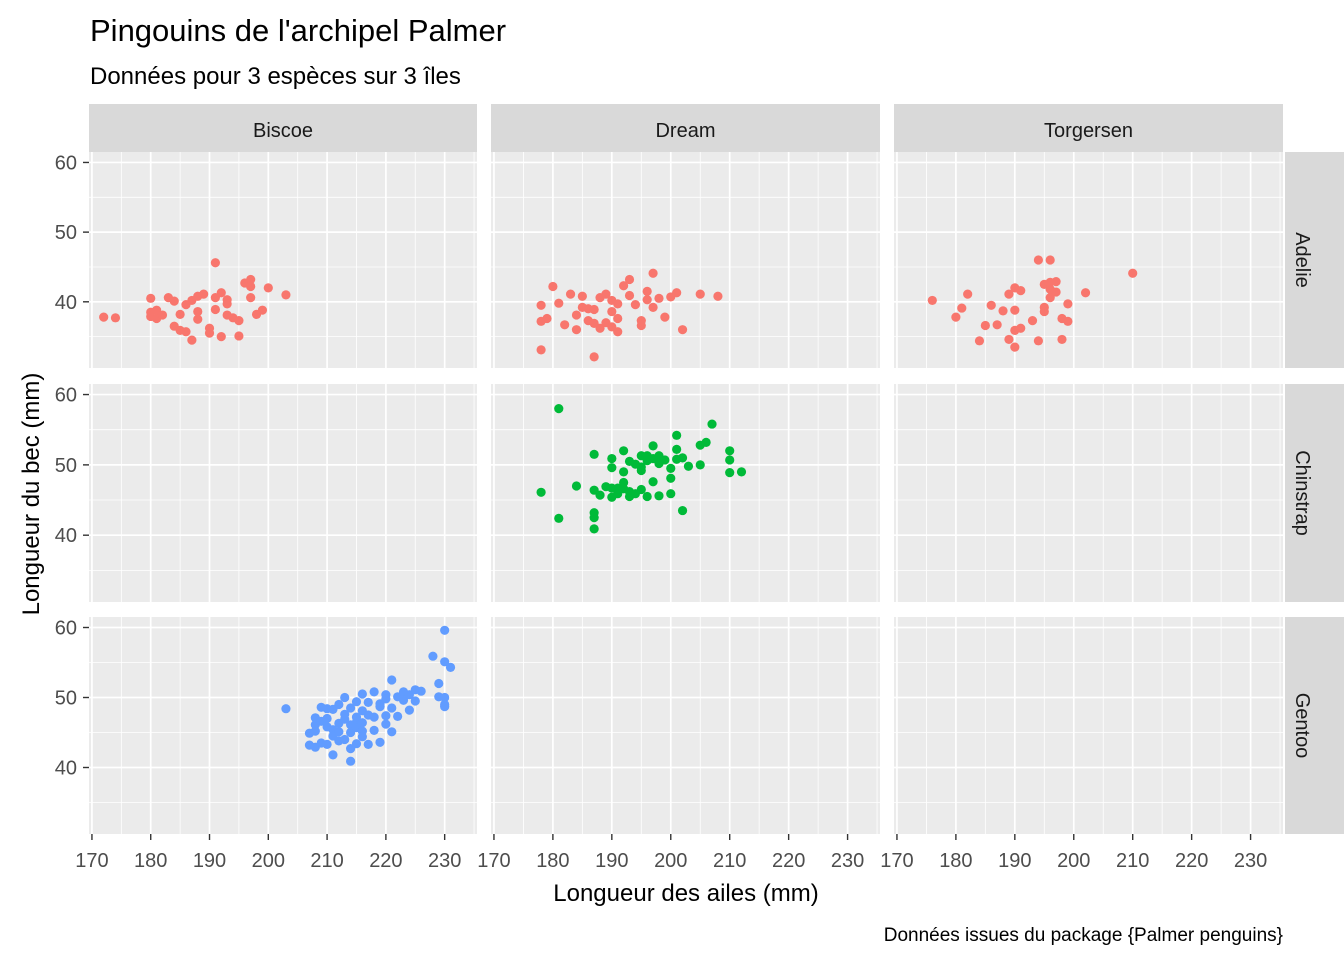  Describe the element at coordinates (72, 466) in the screenshot. I see `y-axis-chinstrap: 40 50 60` at that location.